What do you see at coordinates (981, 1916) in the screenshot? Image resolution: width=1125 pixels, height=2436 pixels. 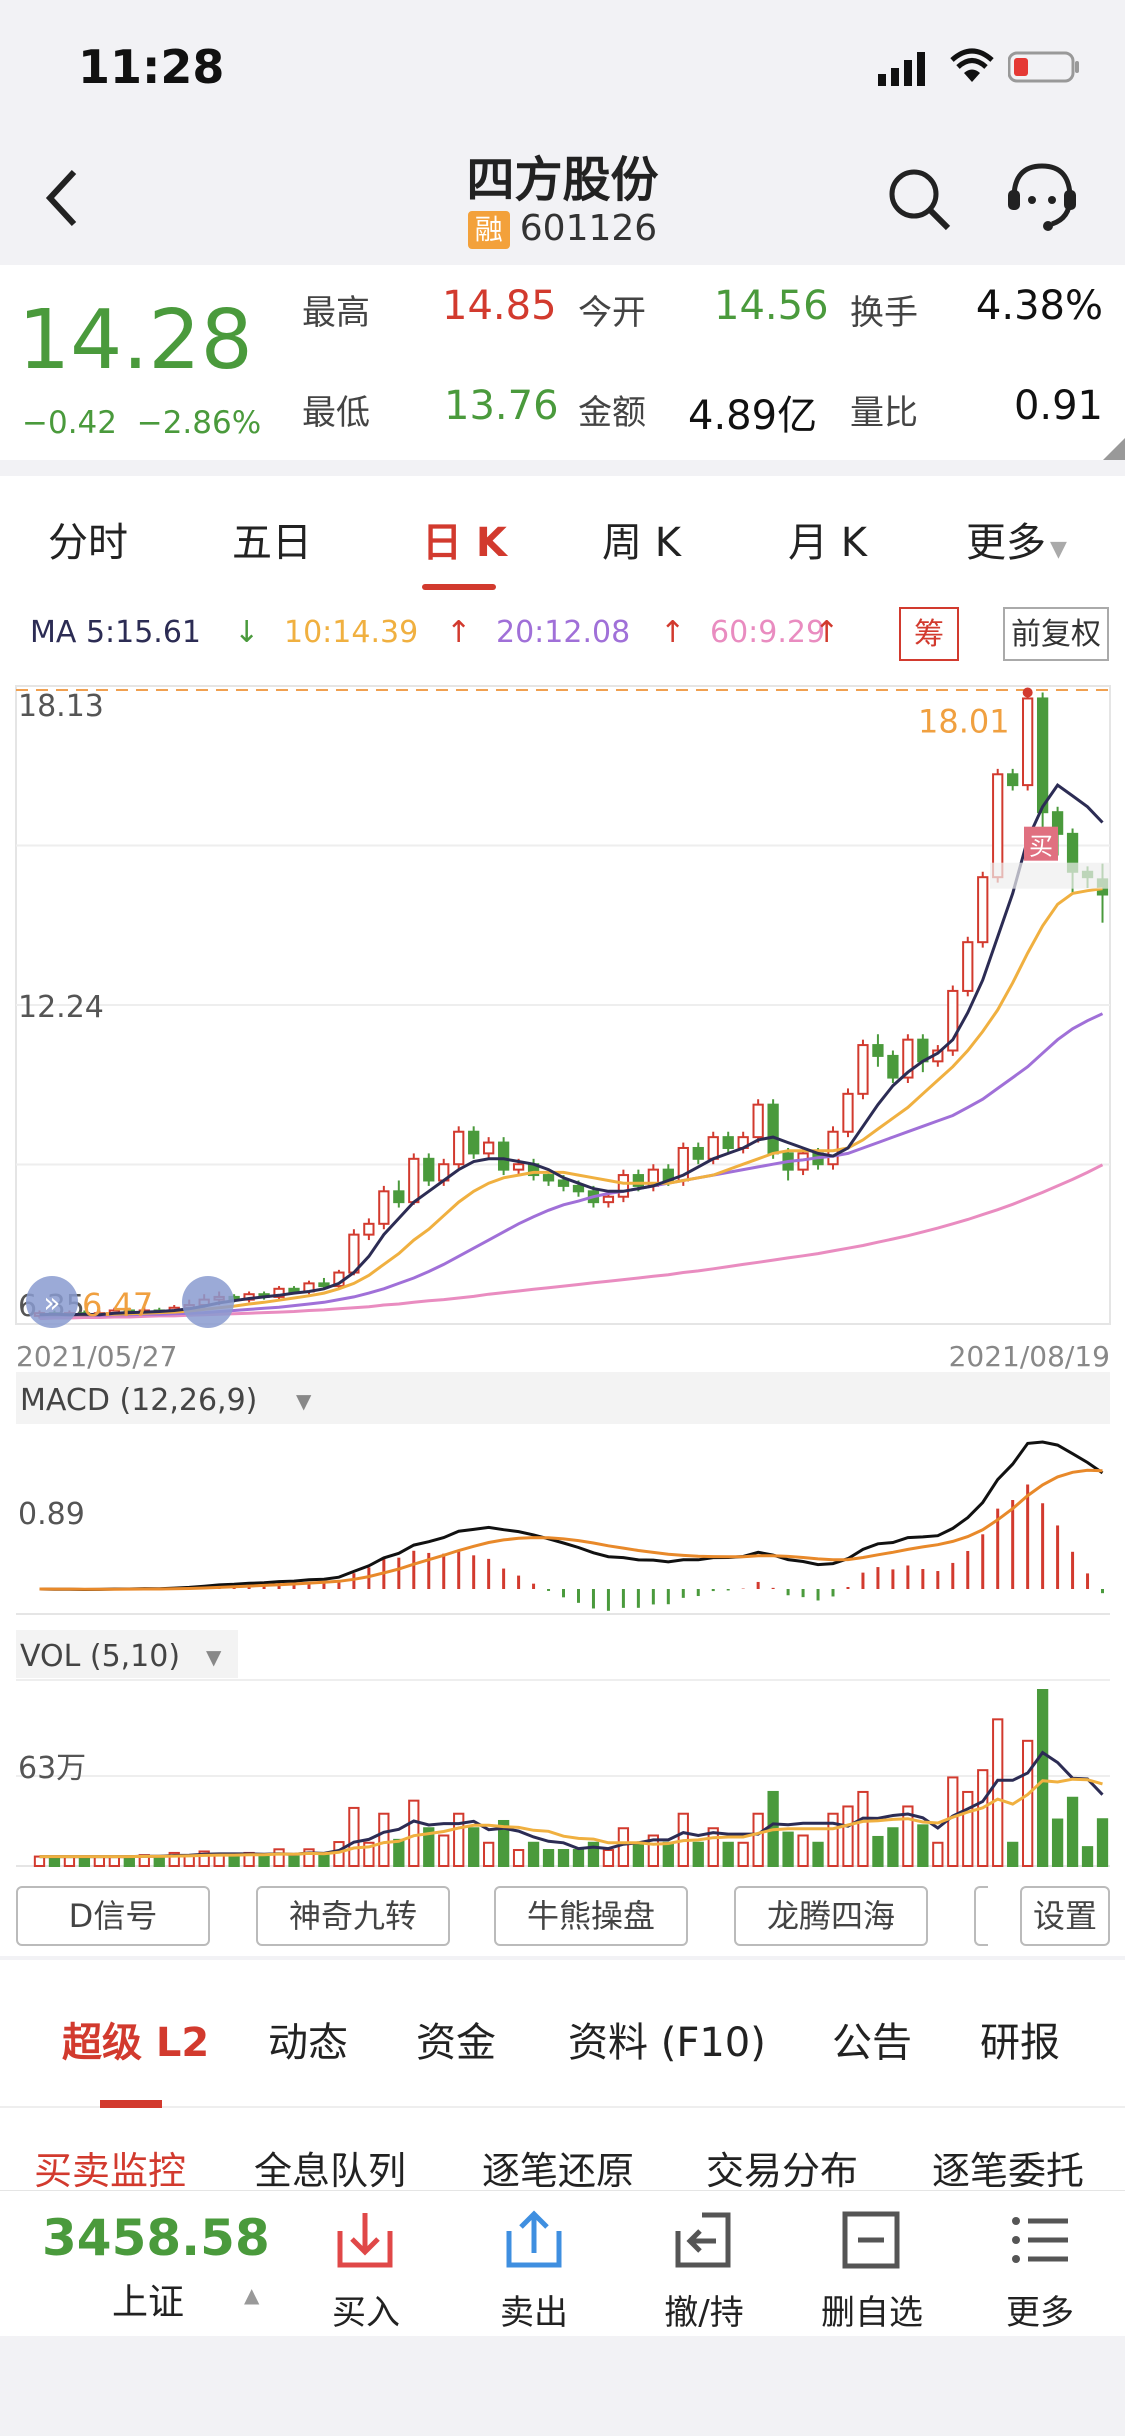 I see `more-indicator-button` at bounding box center [981, 1916].